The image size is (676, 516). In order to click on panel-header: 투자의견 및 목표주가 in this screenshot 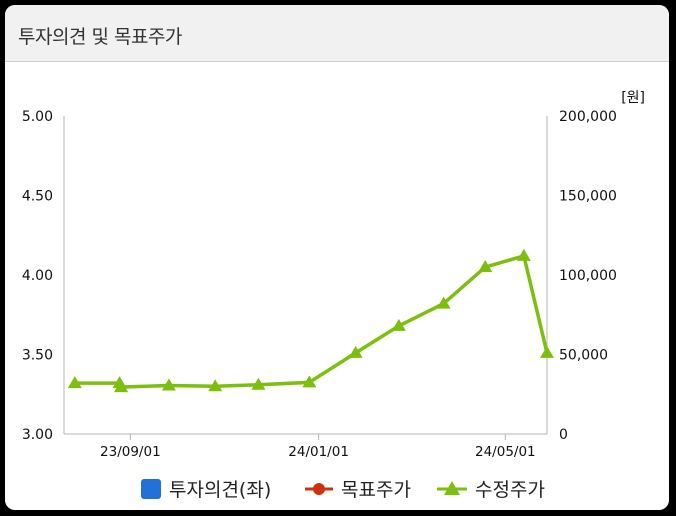, I will do `click(337, 33)`.